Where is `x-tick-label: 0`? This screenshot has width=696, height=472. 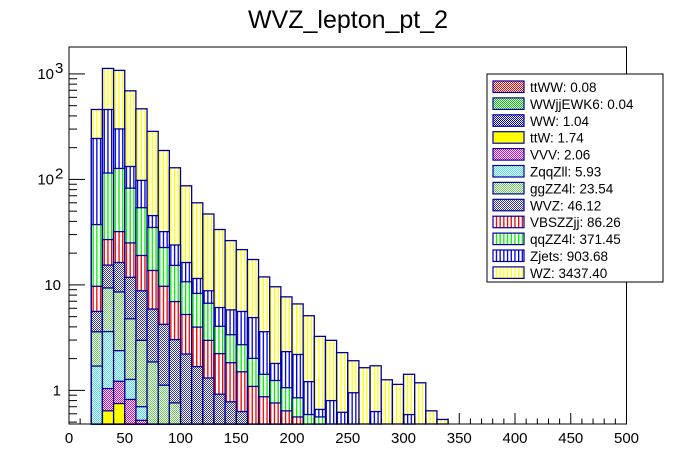 x-tick-label: 0 is located at coordinates (69, 438).